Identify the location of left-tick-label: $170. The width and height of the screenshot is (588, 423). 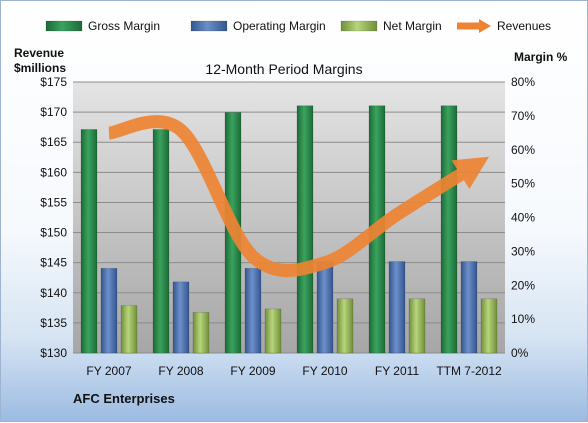
(53, 112).